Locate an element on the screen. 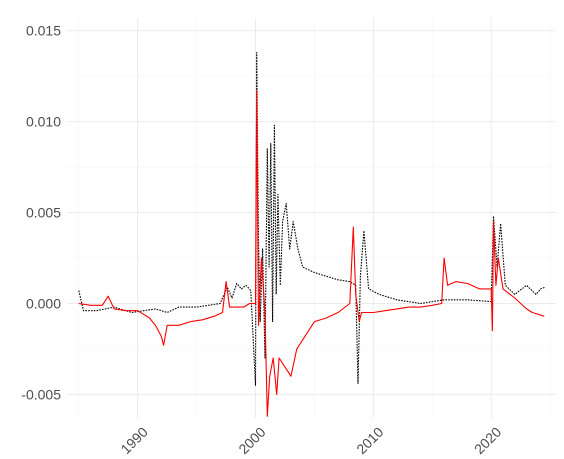  y-tick-label: 0.000 is located at coordinates (43, 303).